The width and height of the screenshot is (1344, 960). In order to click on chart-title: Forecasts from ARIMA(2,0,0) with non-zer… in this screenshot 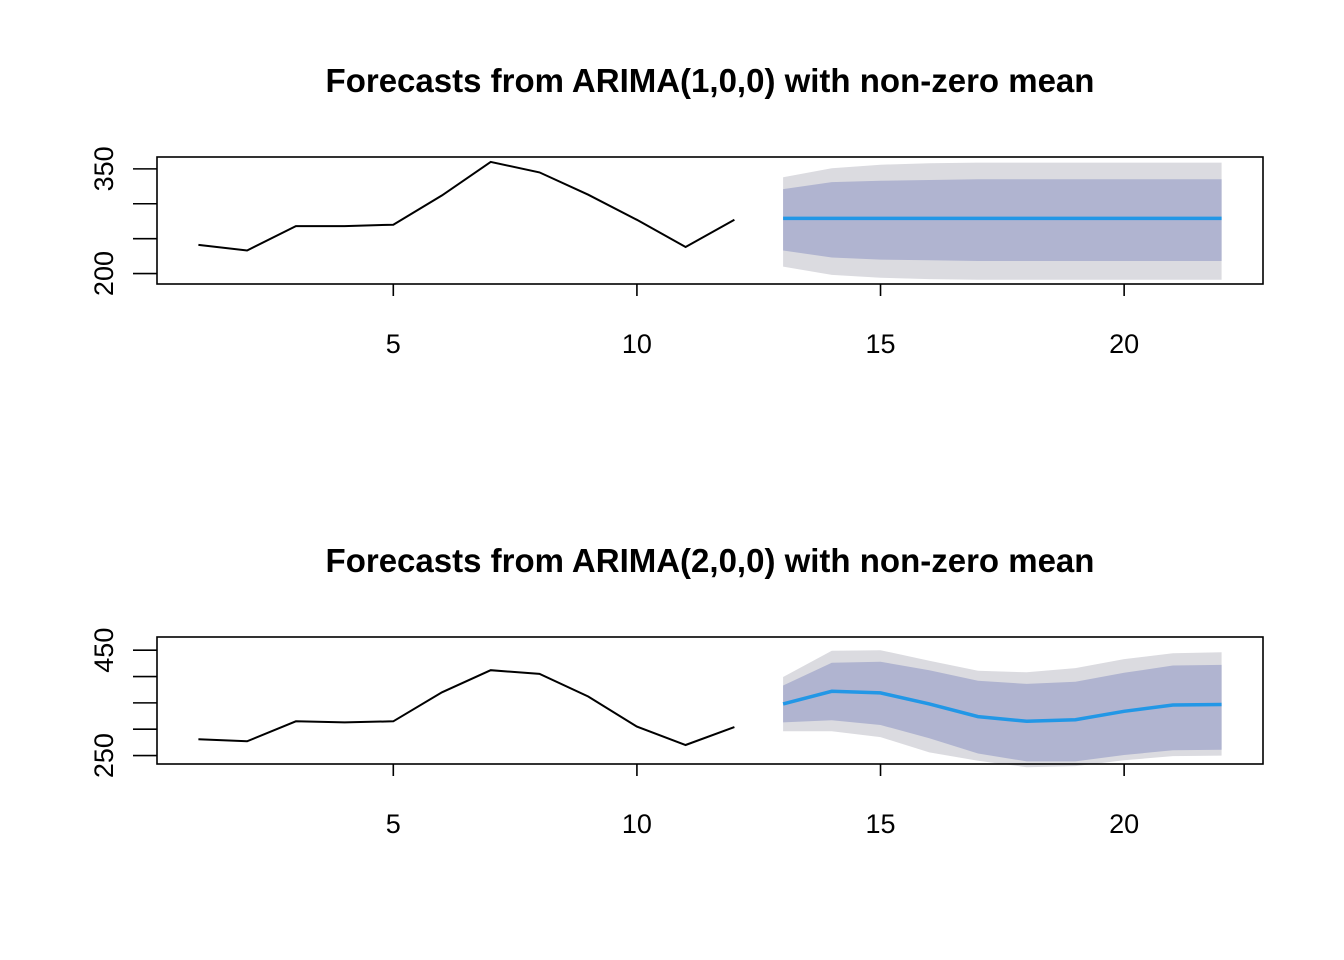, I will do `click(710, 560)`.